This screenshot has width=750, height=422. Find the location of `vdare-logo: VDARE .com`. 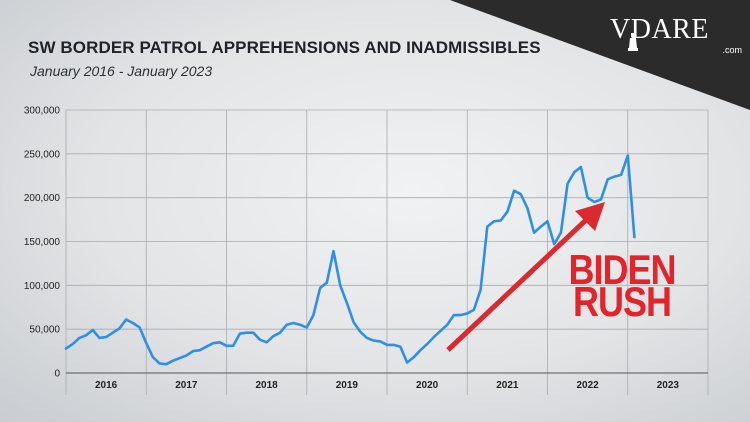

vdare-logo: VDARE .com is located at coordinates (676, 37).